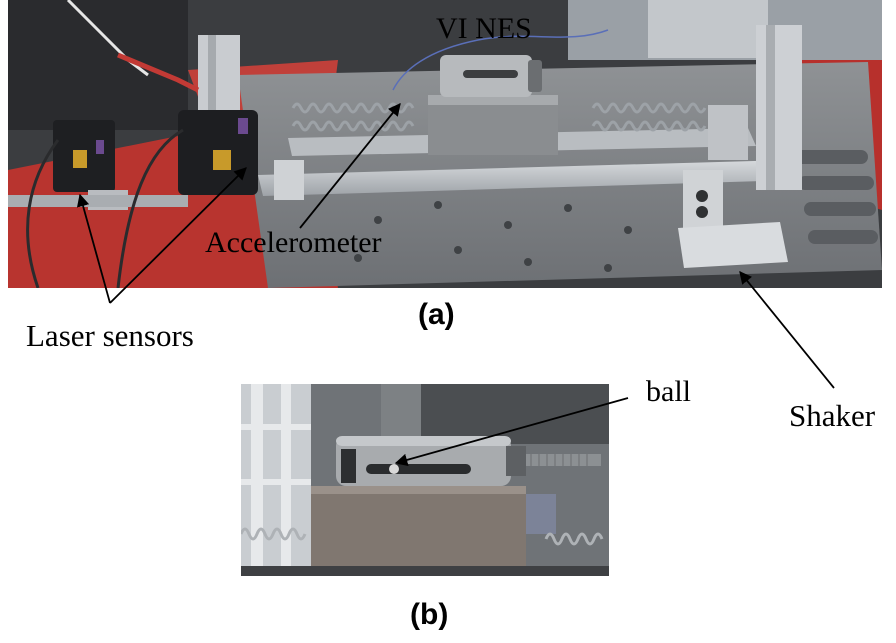 The height and width of the screenshot is (643, 896). I want to click on photo-b-illustration, so click(425, 480).